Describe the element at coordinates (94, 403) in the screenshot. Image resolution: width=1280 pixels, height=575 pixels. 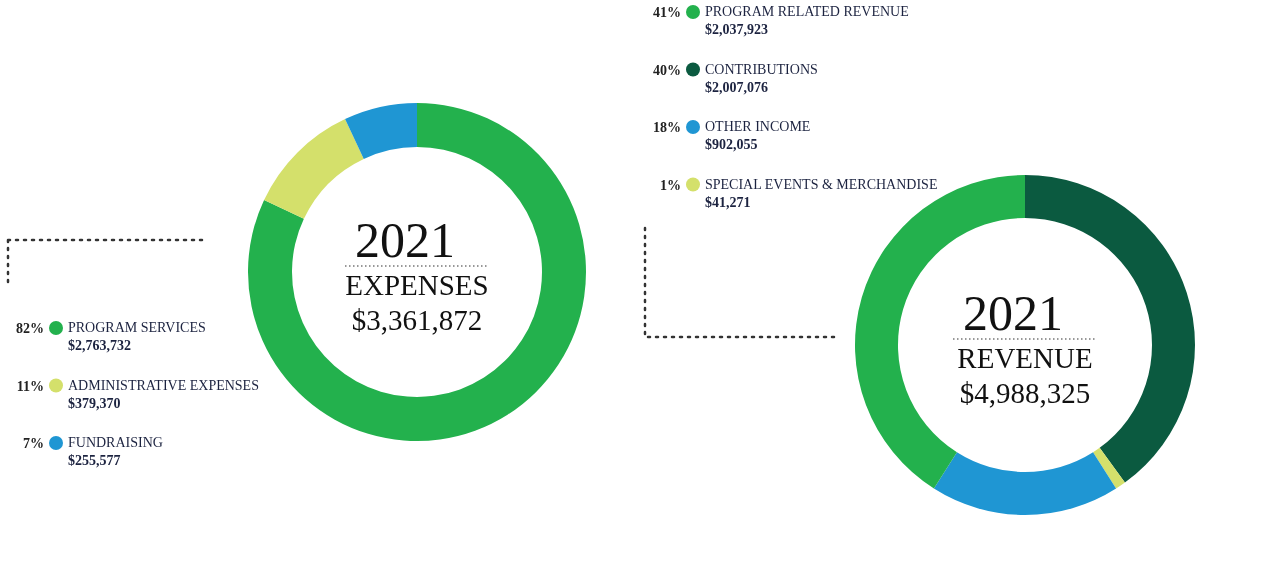
I see `text: $379,370` at that location.